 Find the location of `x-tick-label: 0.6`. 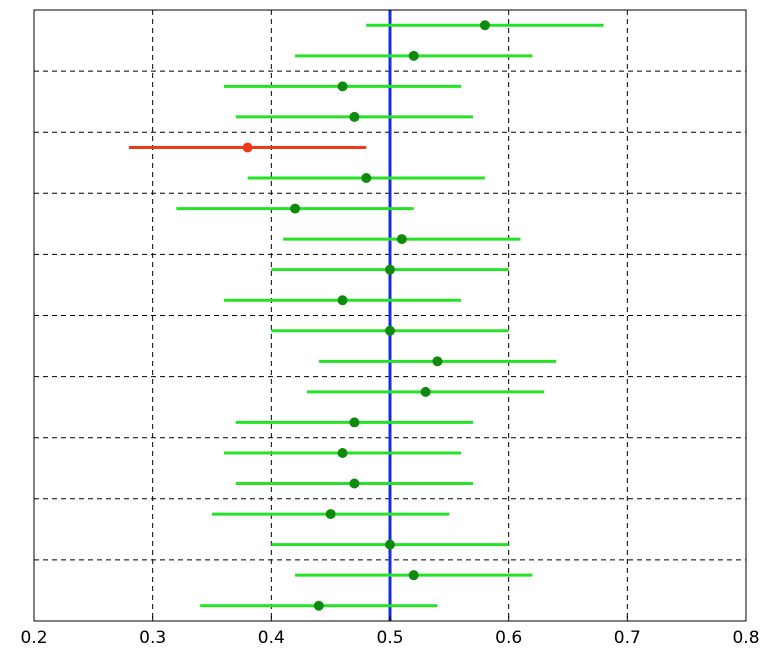

x-tick-label: 0.6 is located at coordinates (508, 638).